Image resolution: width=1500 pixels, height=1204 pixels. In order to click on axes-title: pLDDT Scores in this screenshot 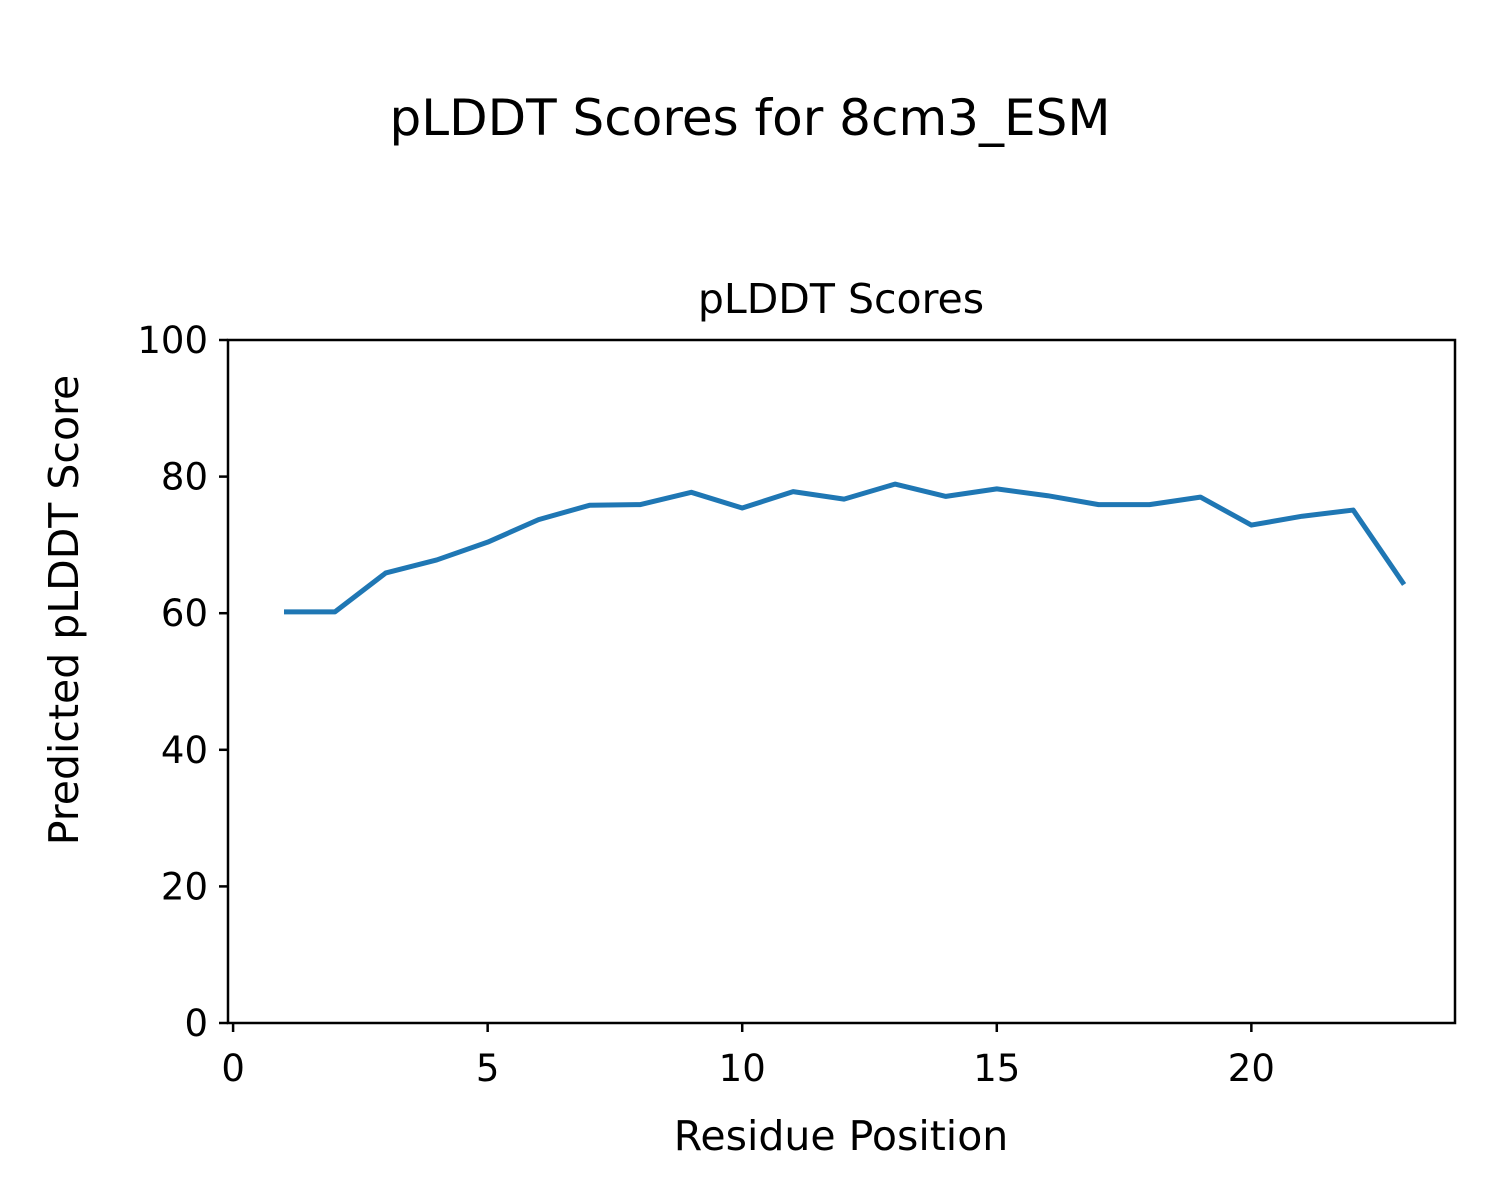, I will do `click(841, 299)`.